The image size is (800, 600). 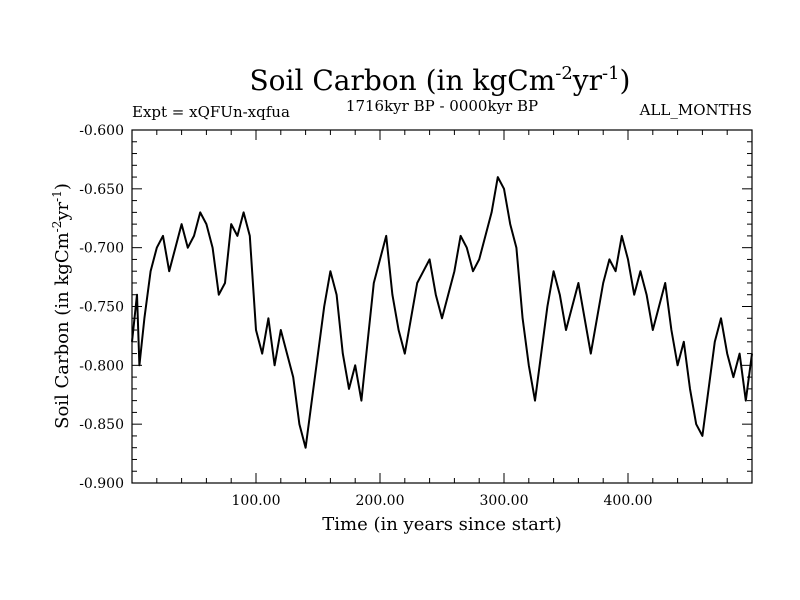 What do you see at coordinates (442, 524) in the screenshot?
I see `x-axis-label: Time (in years since start)` at bounding box center [442, 524].